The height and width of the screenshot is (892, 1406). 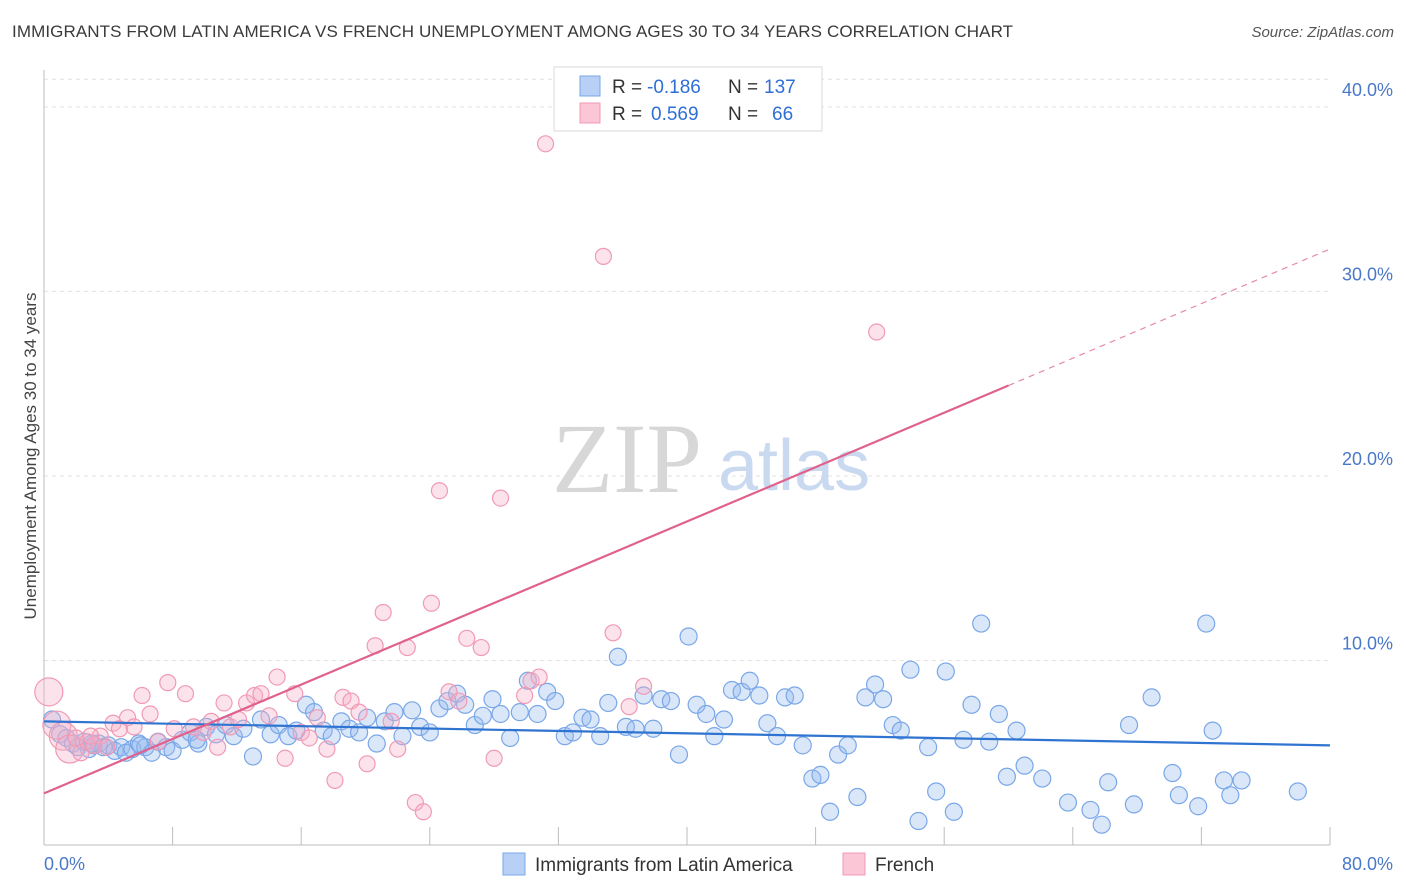 I want to click on watermark-zip: ZIP, so click(x=627, y=458).